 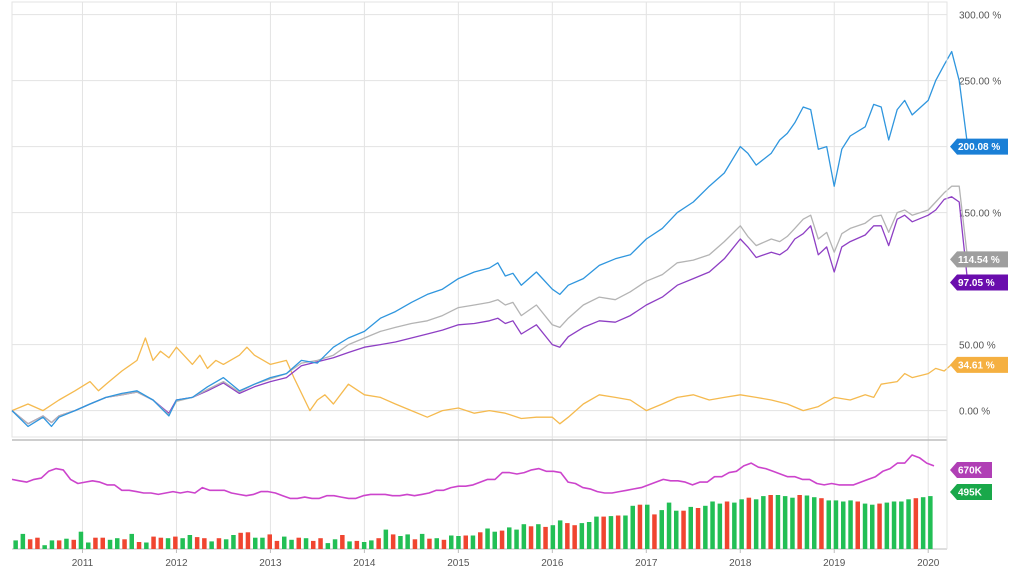 What do you see at coordinates (473, 522) in the screenshot?
I see `volume-bars` at bounding box center [473, 522].